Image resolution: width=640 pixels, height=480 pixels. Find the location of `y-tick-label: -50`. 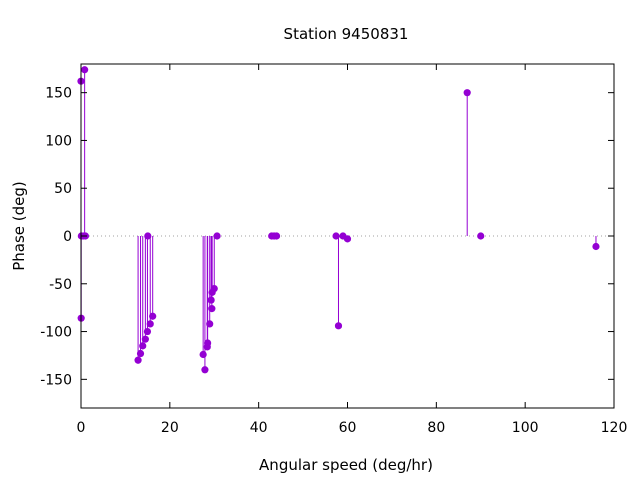

y-tick-label: -50 is located at coordinates (60, 285).